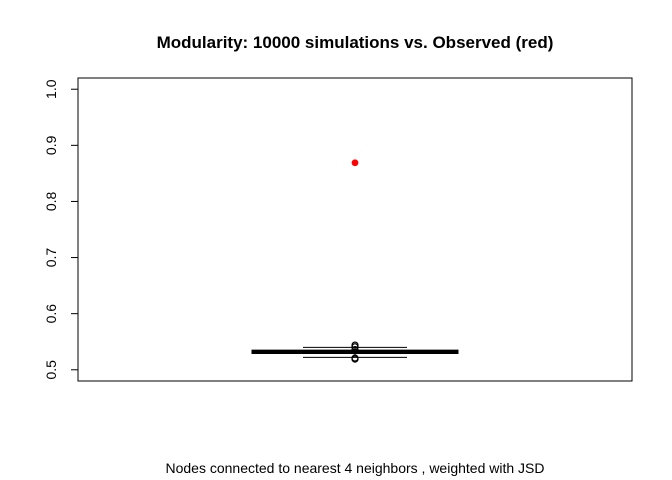 This screenshot has width=672, height=480. Describe the element at coordinates (51, 370) in the screenshot. I see `y-tick-label: 0.5` at that location.